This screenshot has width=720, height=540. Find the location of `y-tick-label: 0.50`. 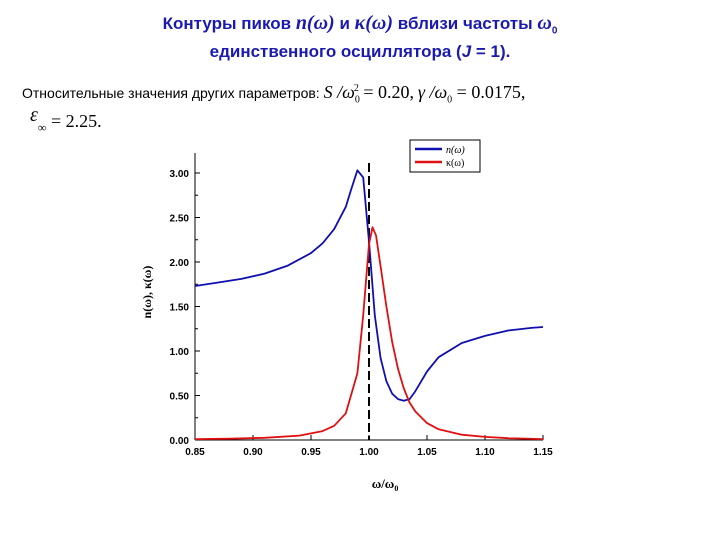

y-tick-label: 0.50 is located at coordinates (180, 397).